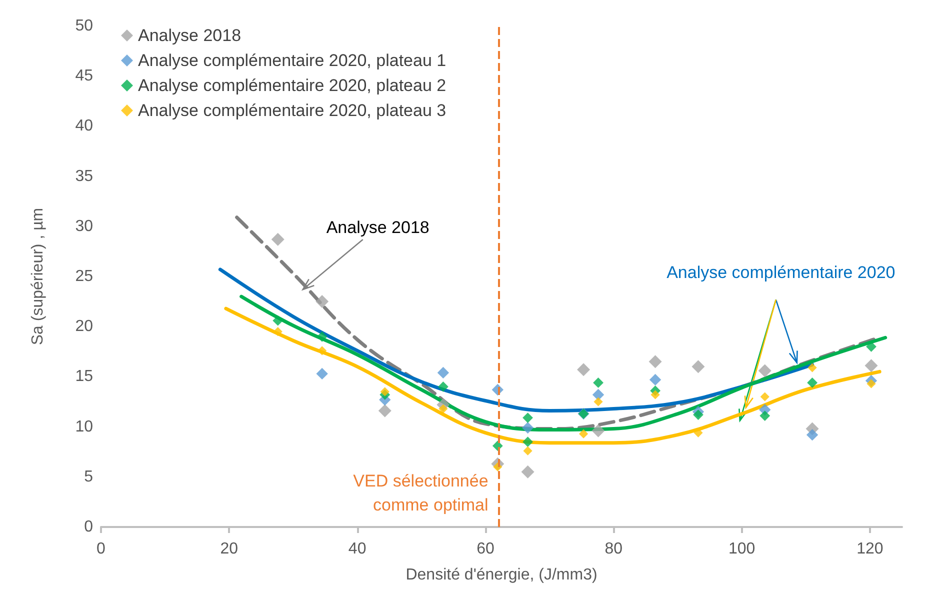 The height and width of the screenshot is (614, 931). What do you see at coordinates (84, 26) in the screenshot?
I see `y-tick-label: 50` at bounding box center [84, 26].